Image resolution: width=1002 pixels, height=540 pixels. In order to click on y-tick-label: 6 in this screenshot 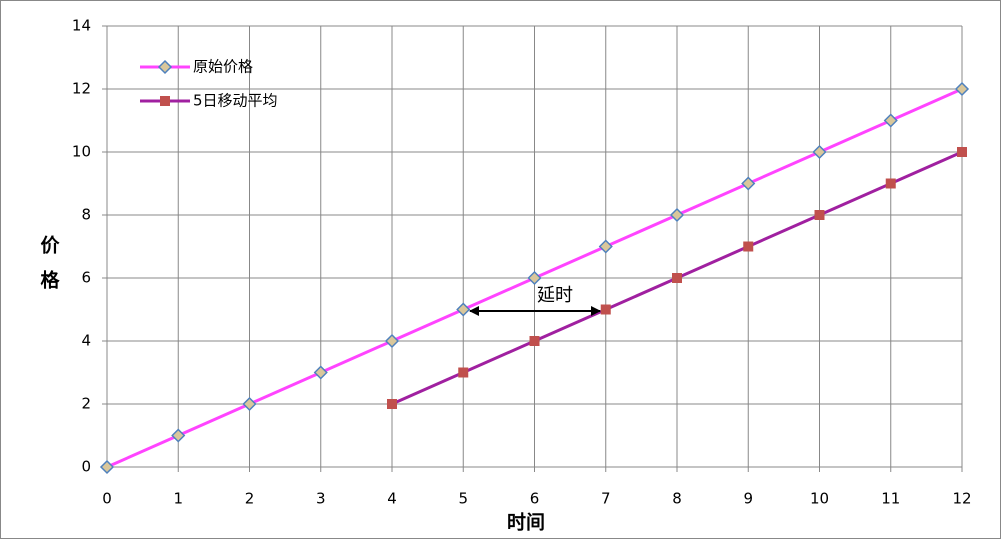, I will do `click(86, 278)`.